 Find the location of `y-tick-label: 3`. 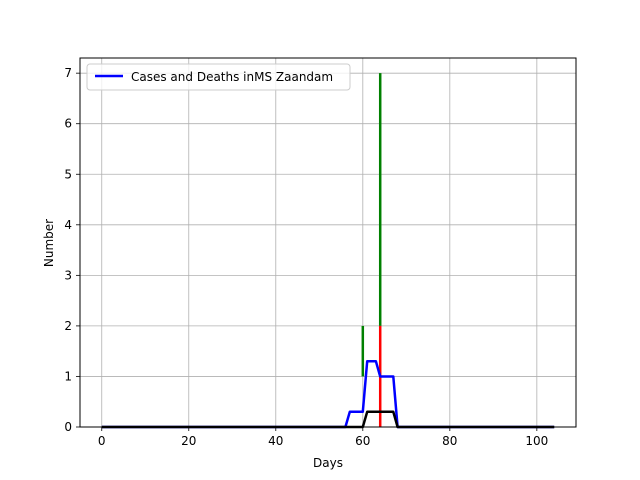

y-tick-label: 3 is located at coordinates (68, 275).